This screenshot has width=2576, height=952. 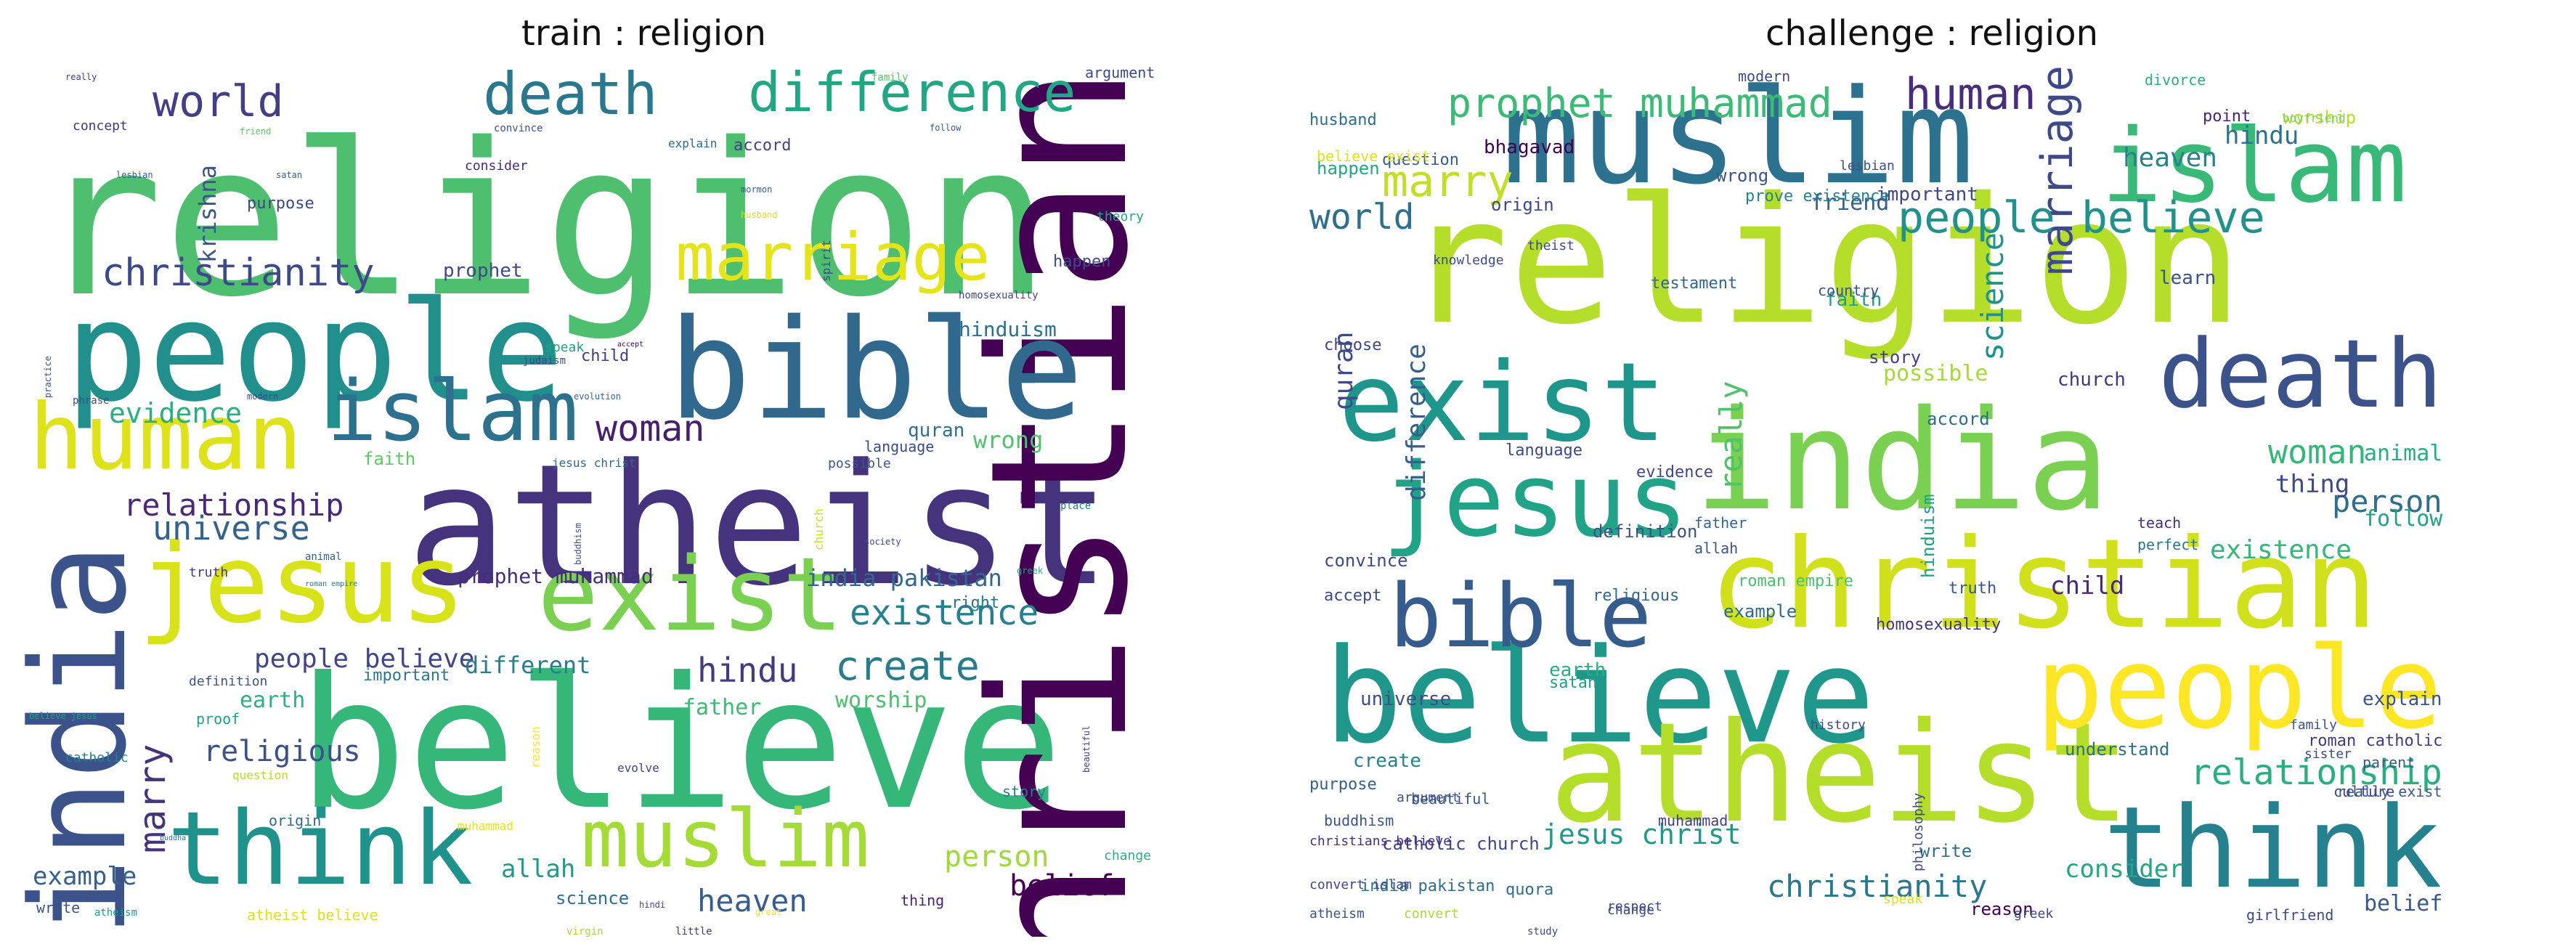 I want to click on word-earth: earth, so click(x=273, y=700).